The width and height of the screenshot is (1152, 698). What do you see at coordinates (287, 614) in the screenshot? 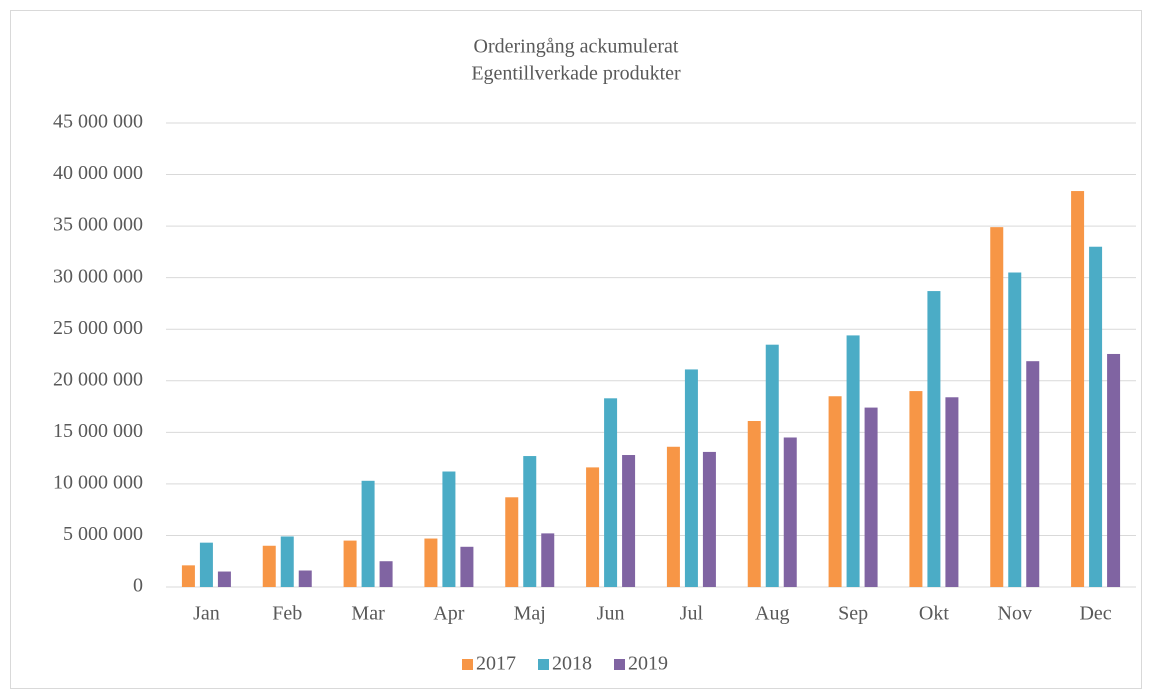
I see `x-tick-label: Feb` at bounding box center [287, 614].